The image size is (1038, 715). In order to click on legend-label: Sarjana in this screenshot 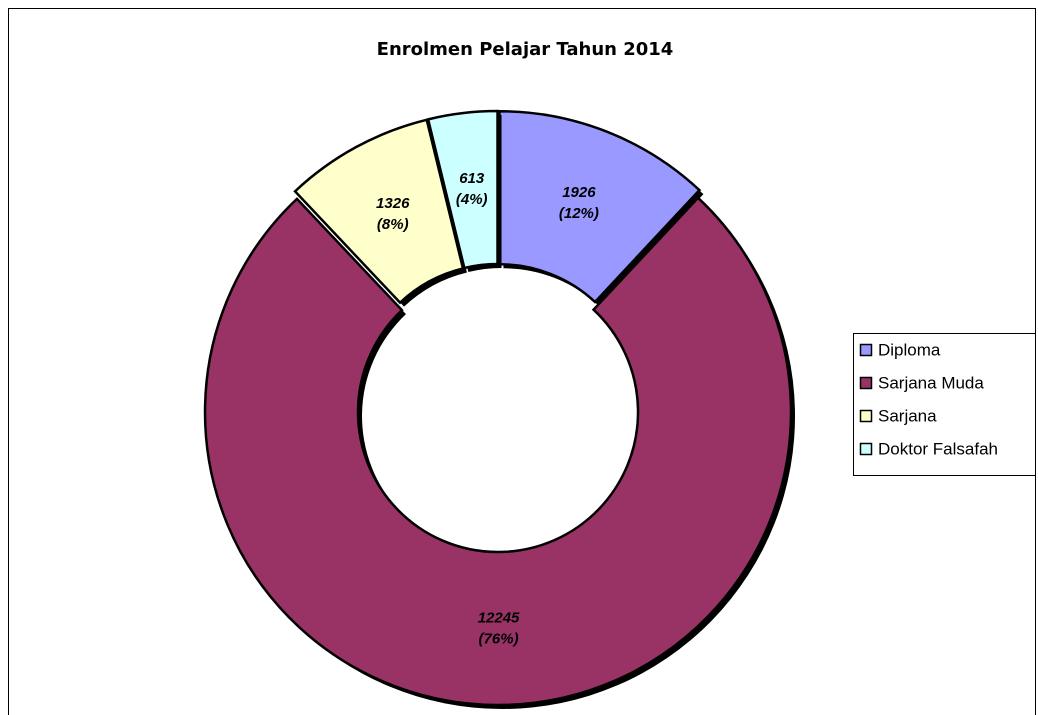, I will do `click(907, 415)`.